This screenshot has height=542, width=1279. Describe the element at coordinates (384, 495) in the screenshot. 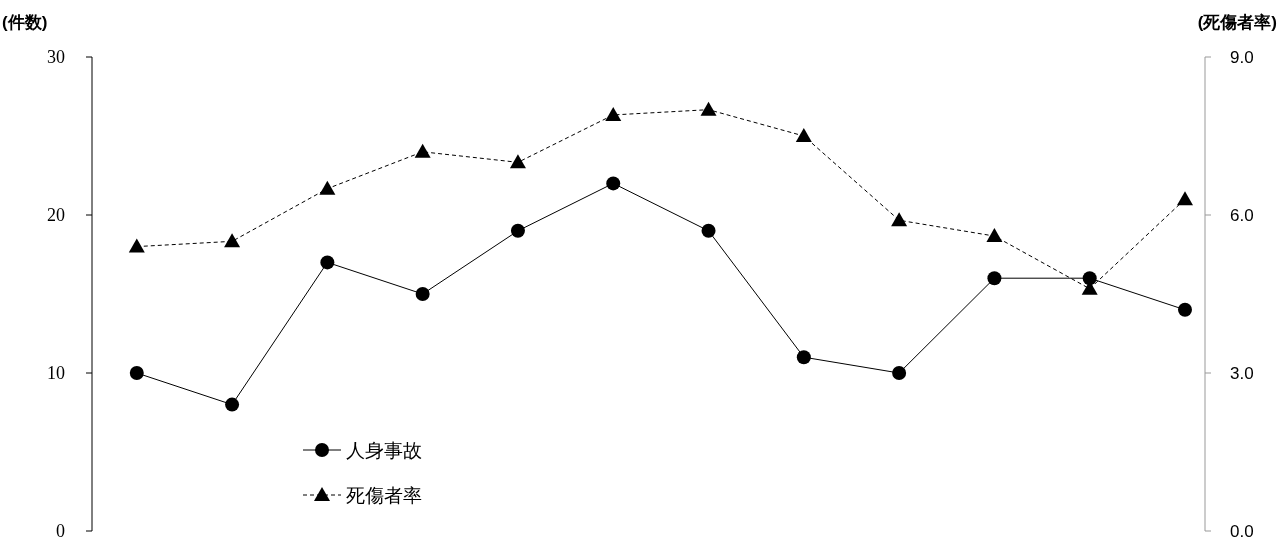

I see `legend-label: 死傷者率` at that location.